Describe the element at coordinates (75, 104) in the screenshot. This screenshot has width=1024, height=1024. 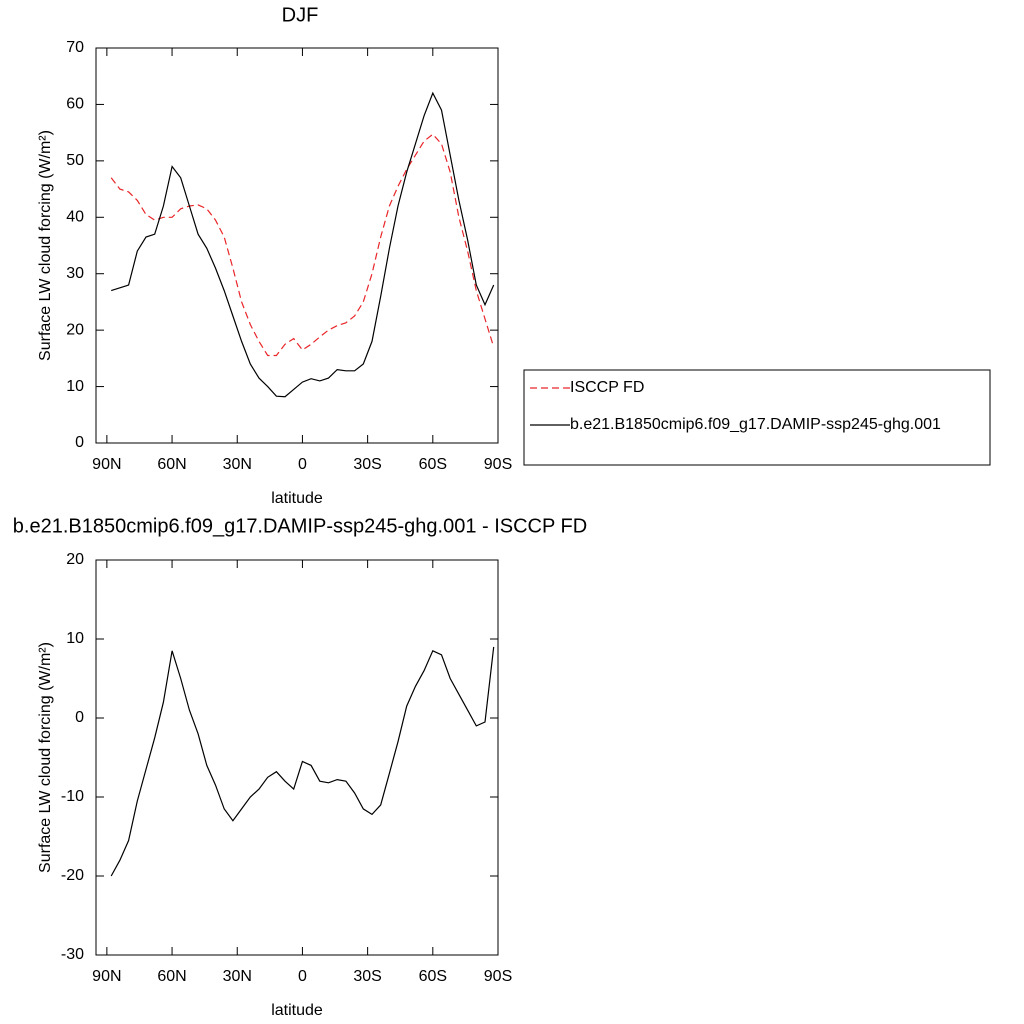
I see `y-tick-label: 60` at that location.